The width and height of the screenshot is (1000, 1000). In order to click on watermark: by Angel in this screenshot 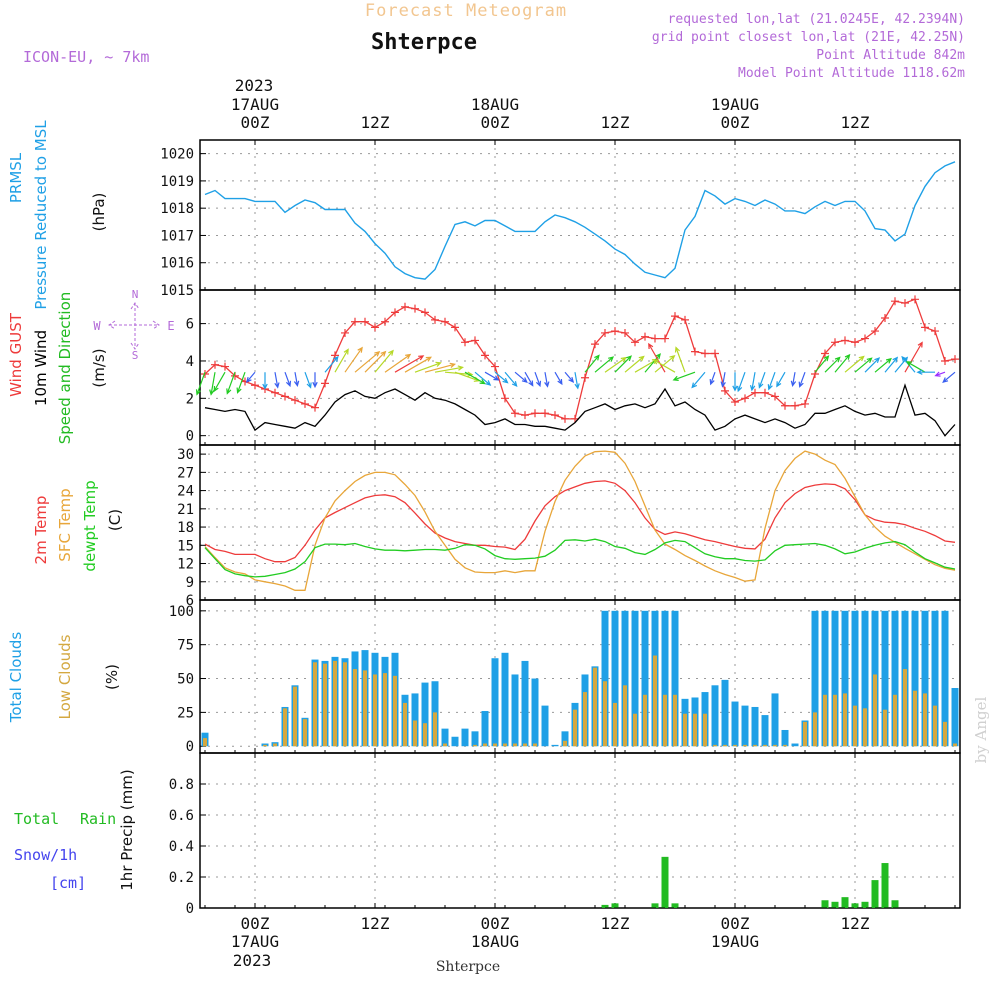, I will do `click(981, 729)`.